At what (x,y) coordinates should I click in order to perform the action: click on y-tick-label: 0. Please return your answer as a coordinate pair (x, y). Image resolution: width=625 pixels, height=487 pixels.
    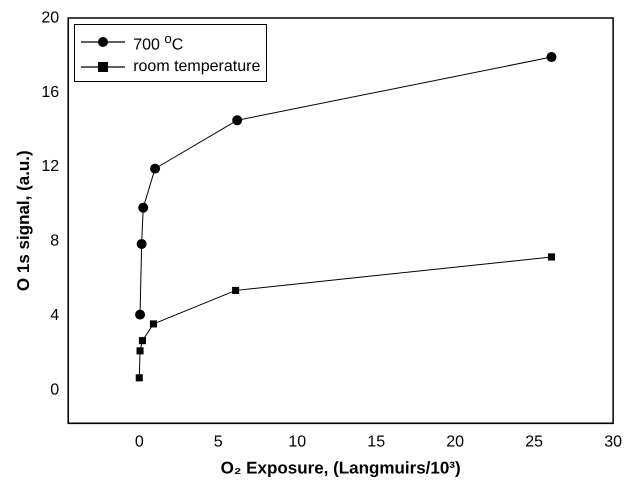
    Looking at the image, I should click on (55, 389).